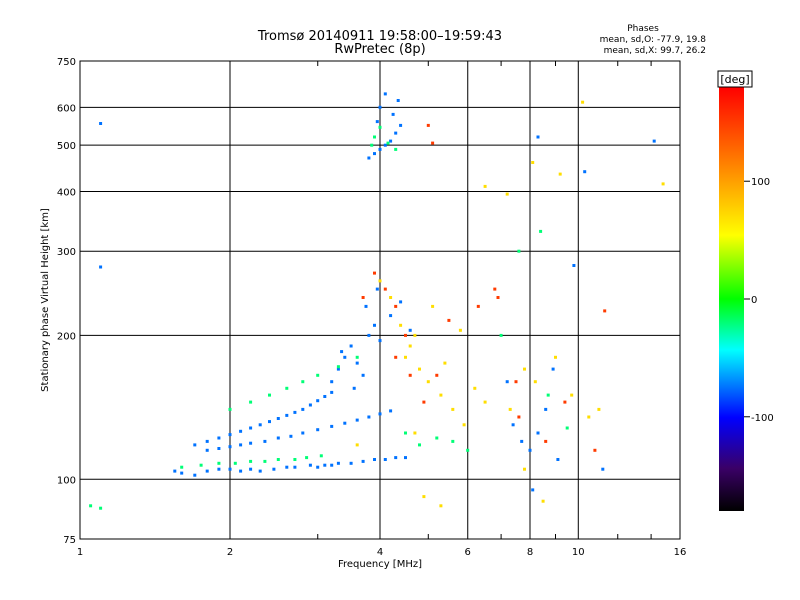 Image resolution: width=800 pixels, height=600 pixels. Describe the element at coordinates (66, 62) in the screenshot. I see `y-tick-label: 750` at that location.